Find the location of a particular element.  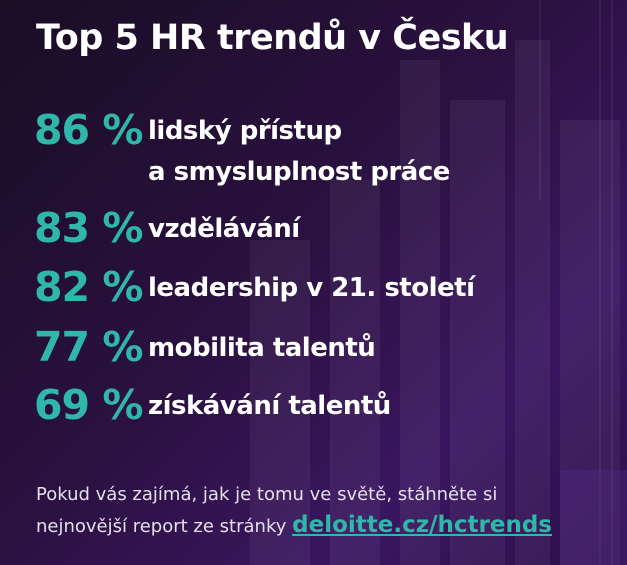

trend-label: leadership v 21. století is located at coordinates (311, 288).